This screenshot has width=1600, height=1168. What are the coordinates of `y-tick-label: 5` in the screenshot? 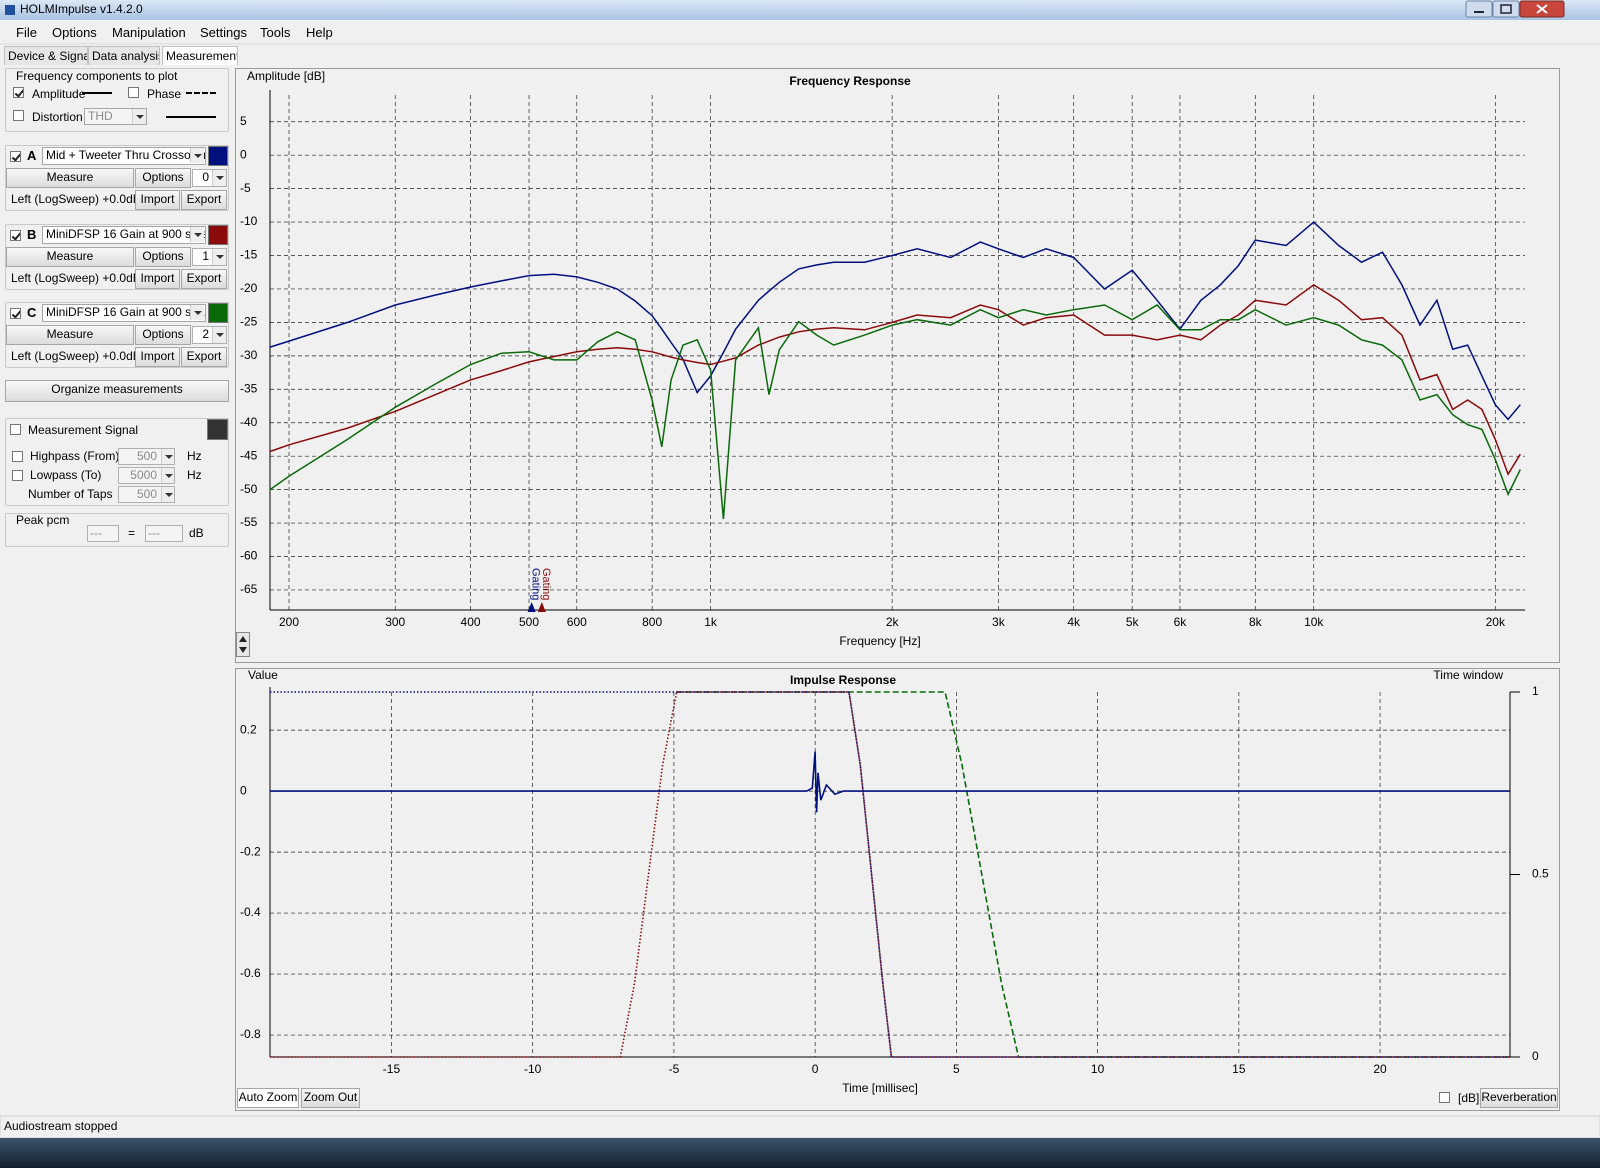 It's located at (243, 121).